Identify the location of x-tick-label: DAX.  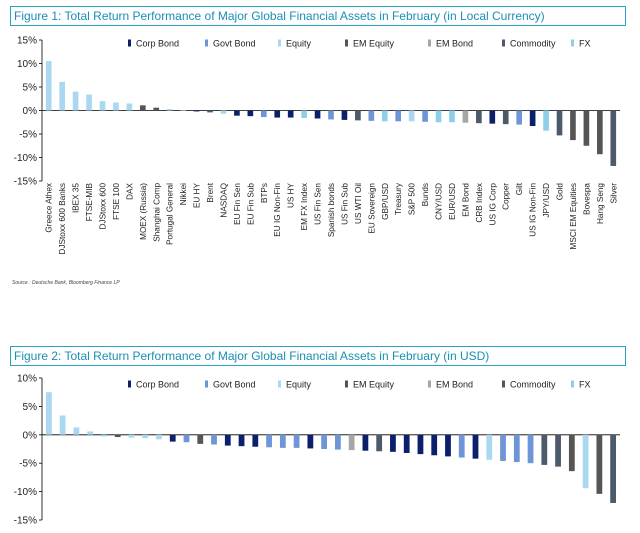
(129, 190).